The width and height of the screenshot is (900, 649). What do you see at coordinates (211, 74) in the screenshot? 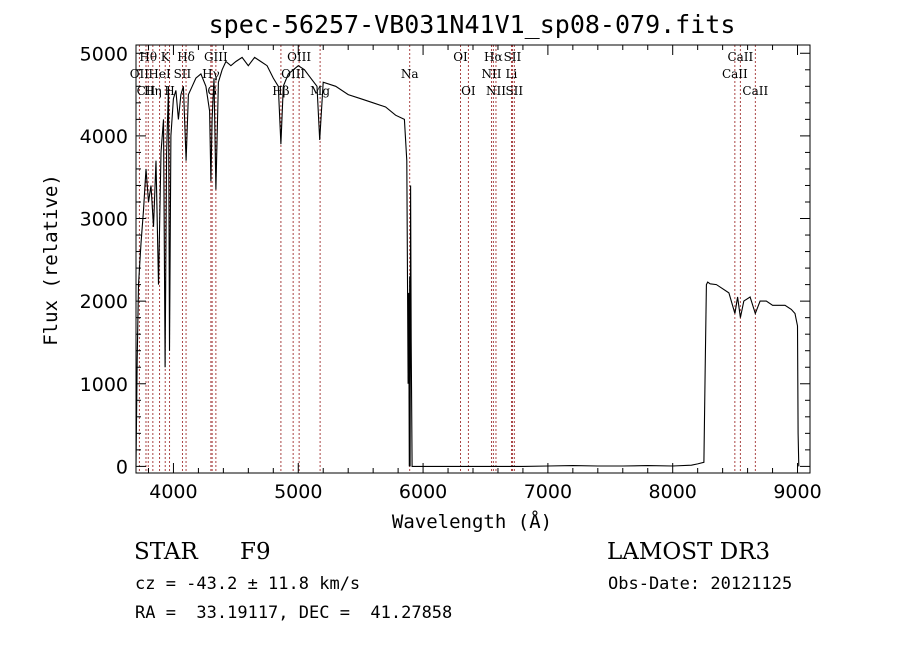
I see `spectral-line-label: Hγ` at bounding box center [211, 74].